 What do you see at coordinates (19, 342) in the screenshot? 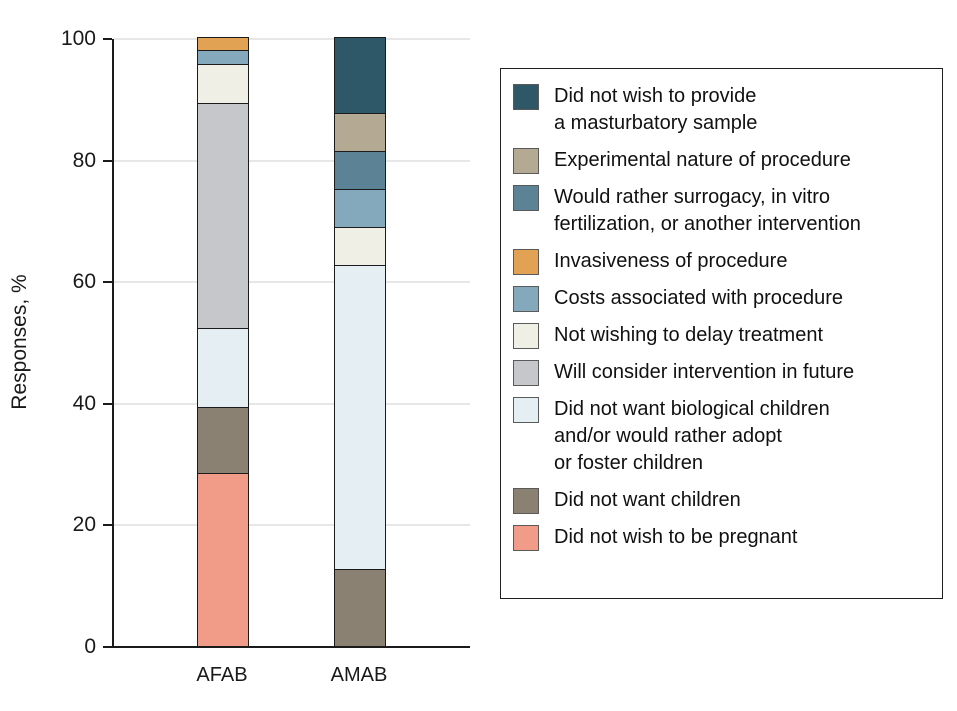
I see `y-axis-title: Responses, %` at bounding box center [19, 342].